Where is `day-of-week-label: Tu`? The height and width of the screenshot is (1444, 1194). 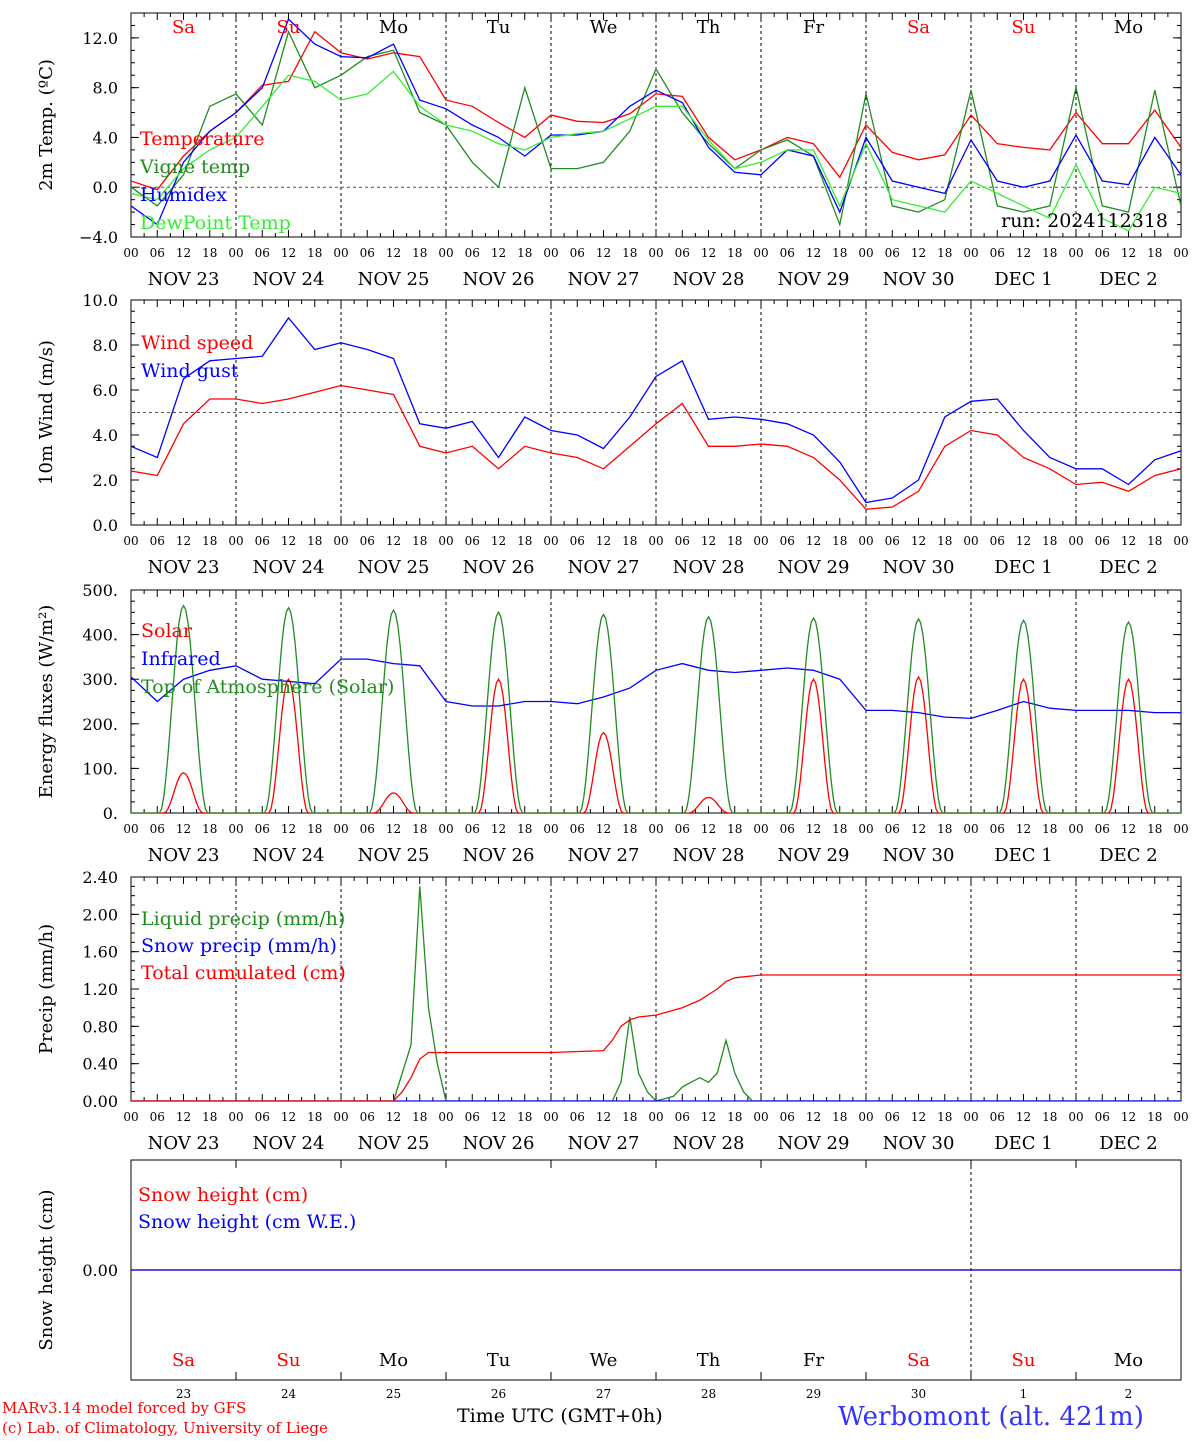 day-of-week-label: Tu is located at coordinates (499, 27).